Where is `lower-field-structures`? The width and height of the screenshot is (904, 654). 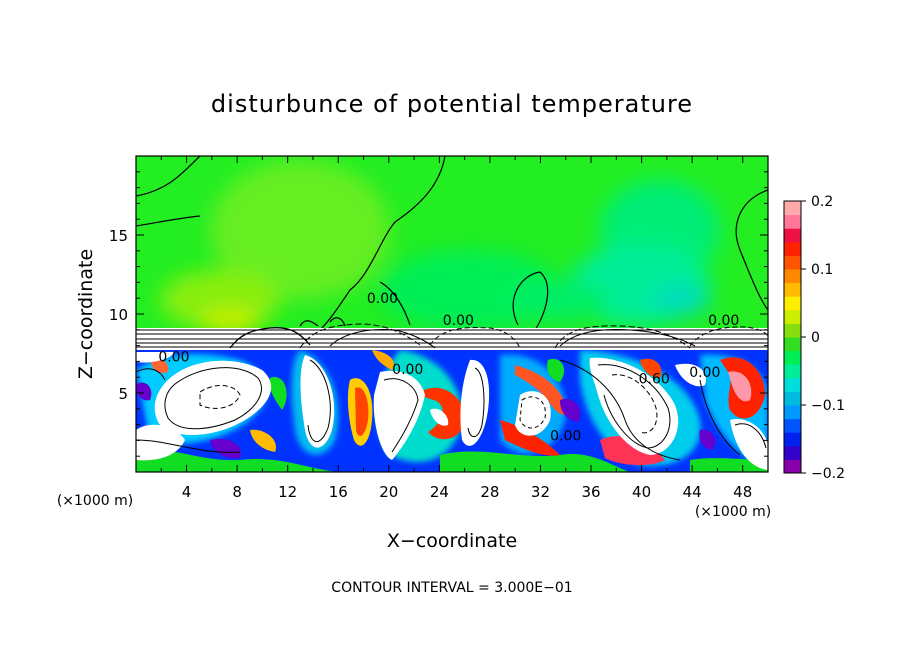
lower-field-structures is located at coordinates (452, 411).